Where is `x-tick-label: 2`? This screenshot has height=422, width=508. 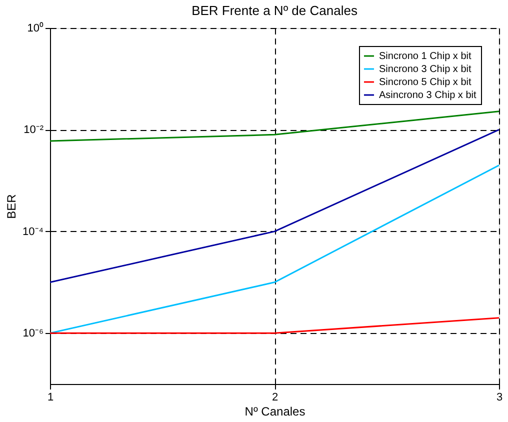 x-tick-label: 2 is located at coordinates (275, 398).